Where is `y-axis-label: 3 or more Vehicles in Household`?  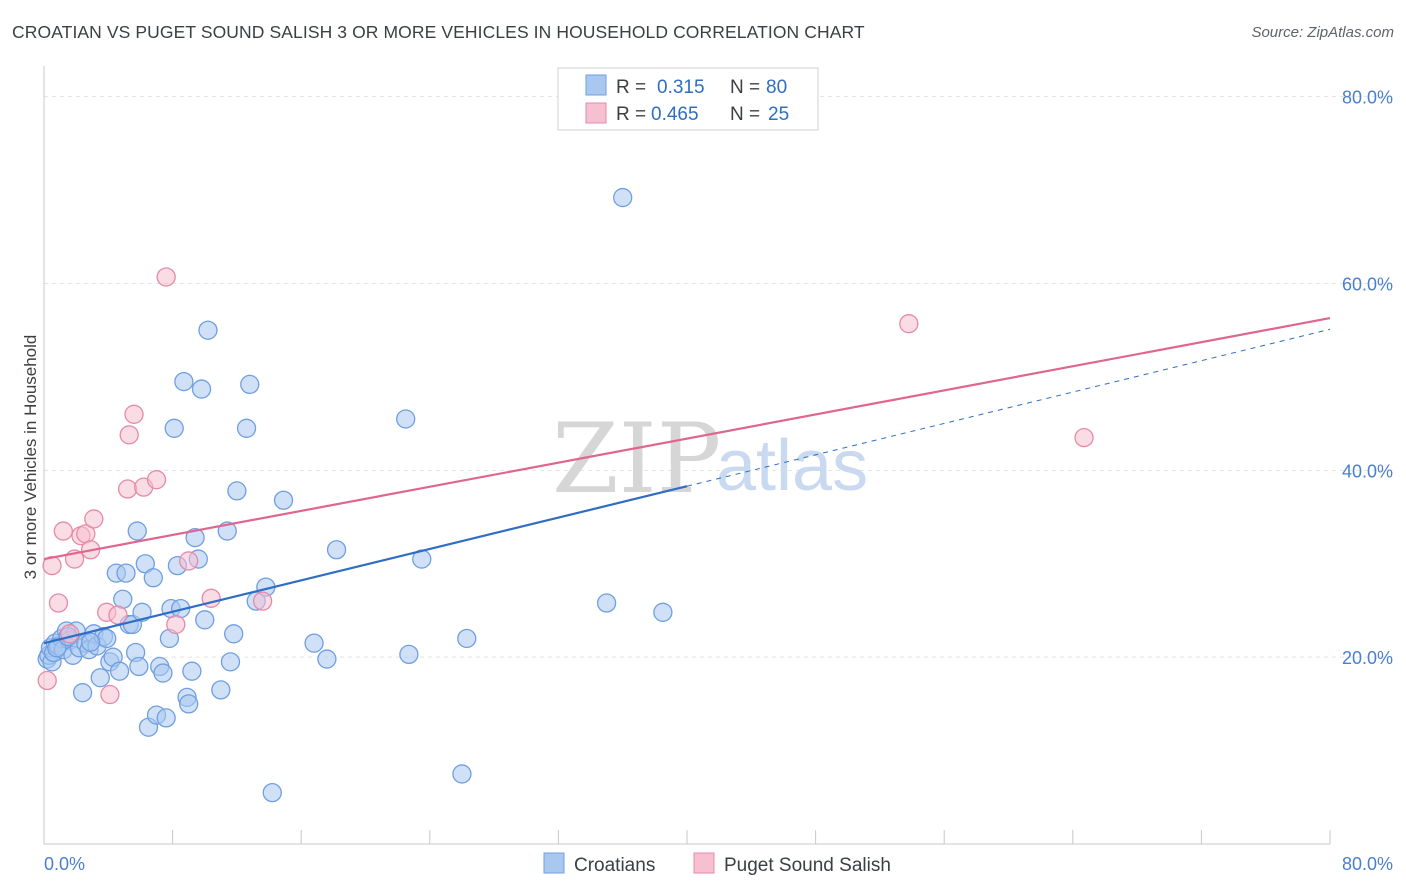 y-axis-label: 3 or more Vehicles in Household is located at coordinates (30, 457).